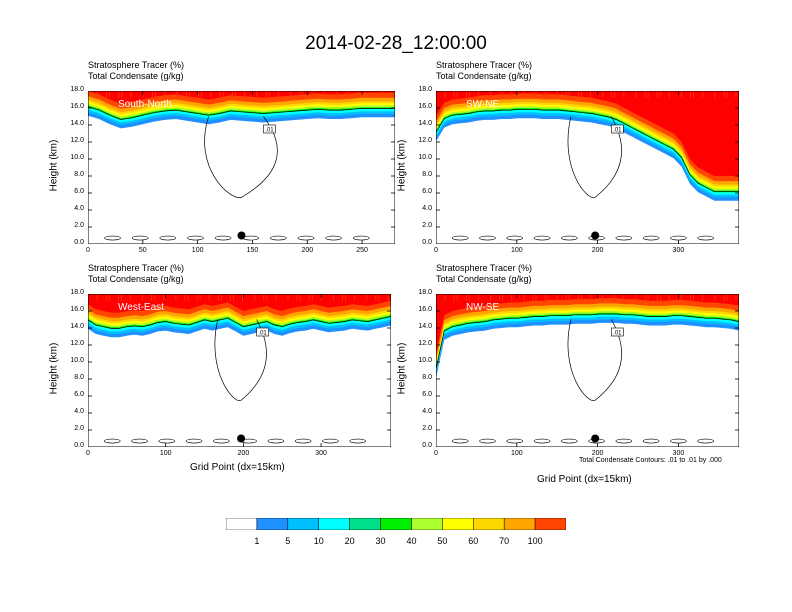  What do you see at coordinates (411, 541) in the screenshot?
I see `colorbar-label: 40` at bounding box center [411, 541].